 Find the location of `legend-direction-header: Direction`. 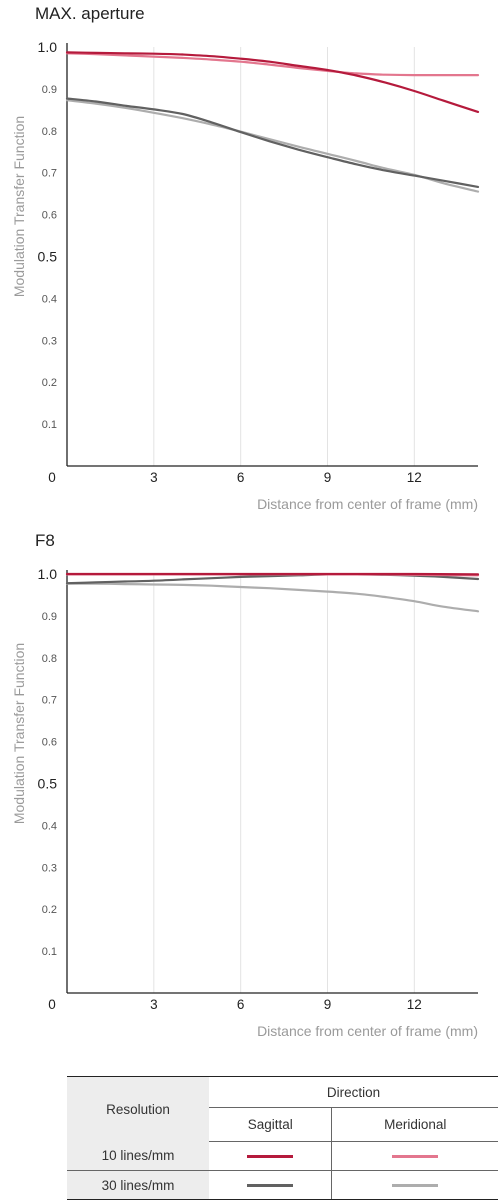

legend-direction-header: Direction is located at coordinates (353, 1092).